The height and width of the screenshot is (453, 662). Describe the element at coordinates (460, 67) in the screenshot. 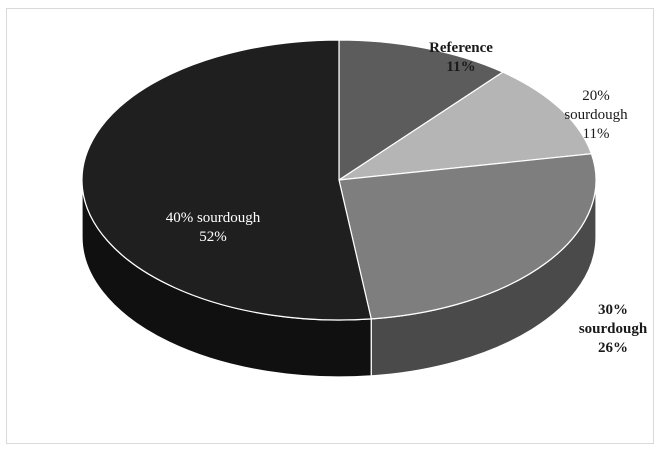

I see `pie-percent-reference: 11%` at that location.